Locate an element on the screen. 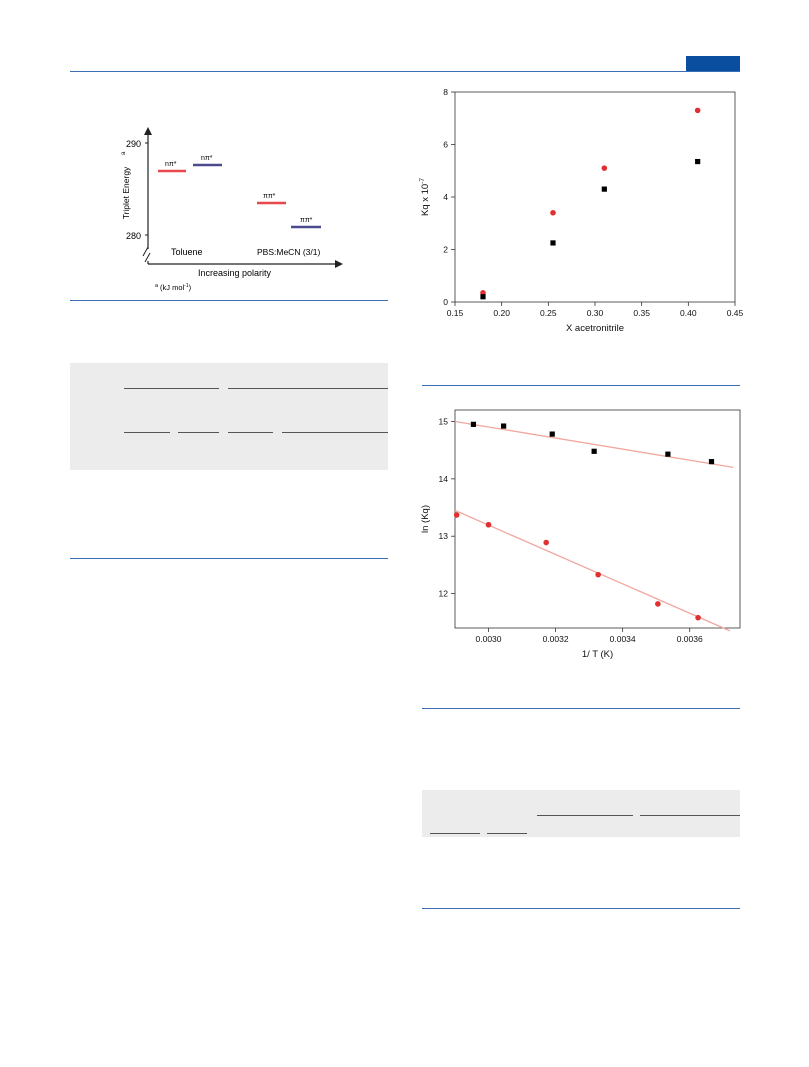 The height and width of the screenshot is (1067, 809). chart2-y-axis-label: ln (Kq) is located at coordinates (425, 519).